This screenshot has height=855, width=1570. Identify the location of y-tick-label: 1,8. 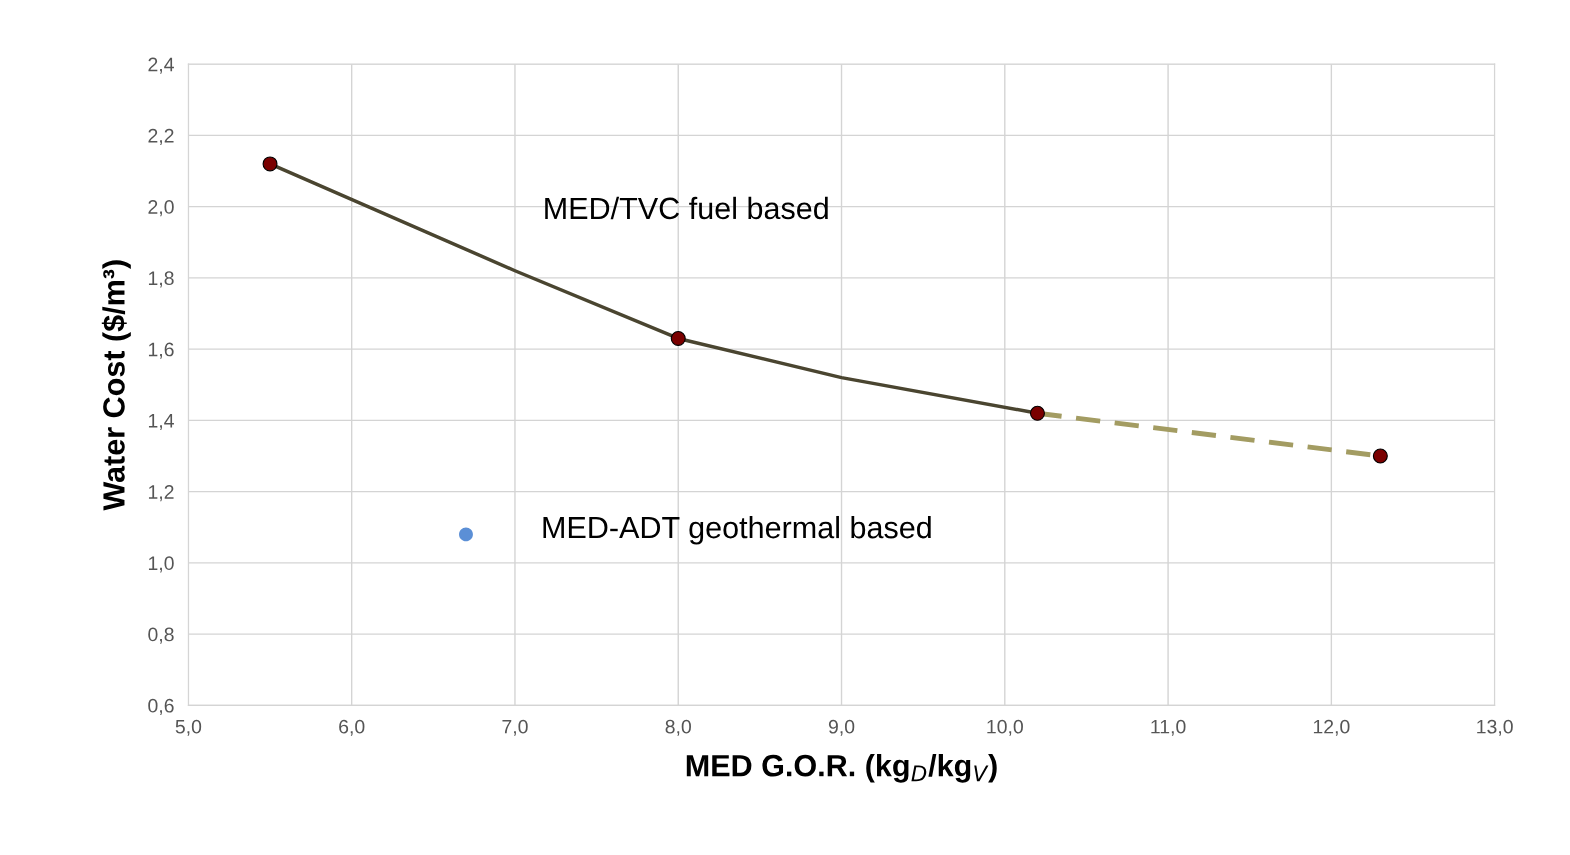
(161, 279).